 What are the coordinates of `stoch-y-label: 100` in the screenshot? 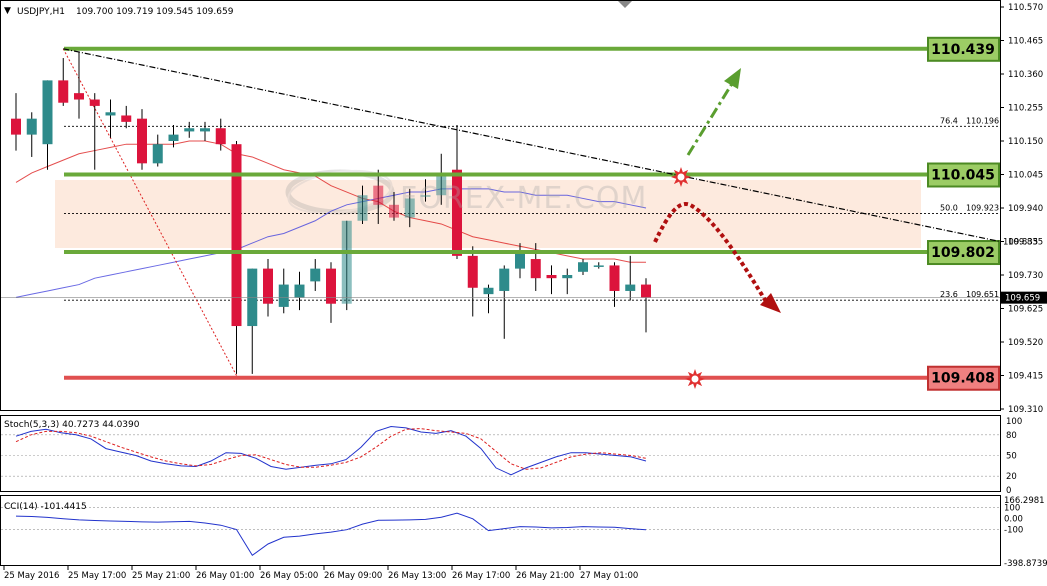 It's located at (1014, 422).